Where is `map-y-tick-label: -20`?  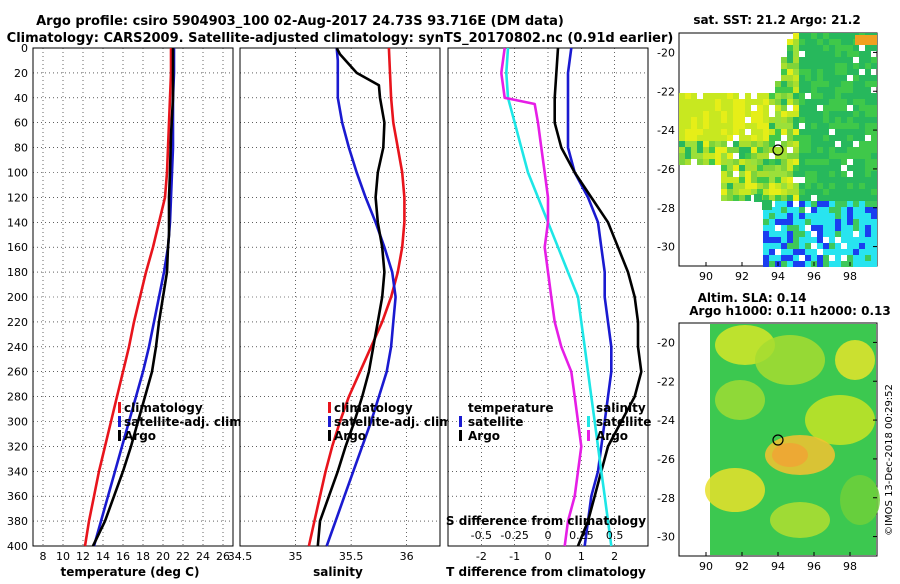
map-y-tick-label: -20 is located at coordinates (666, 342).